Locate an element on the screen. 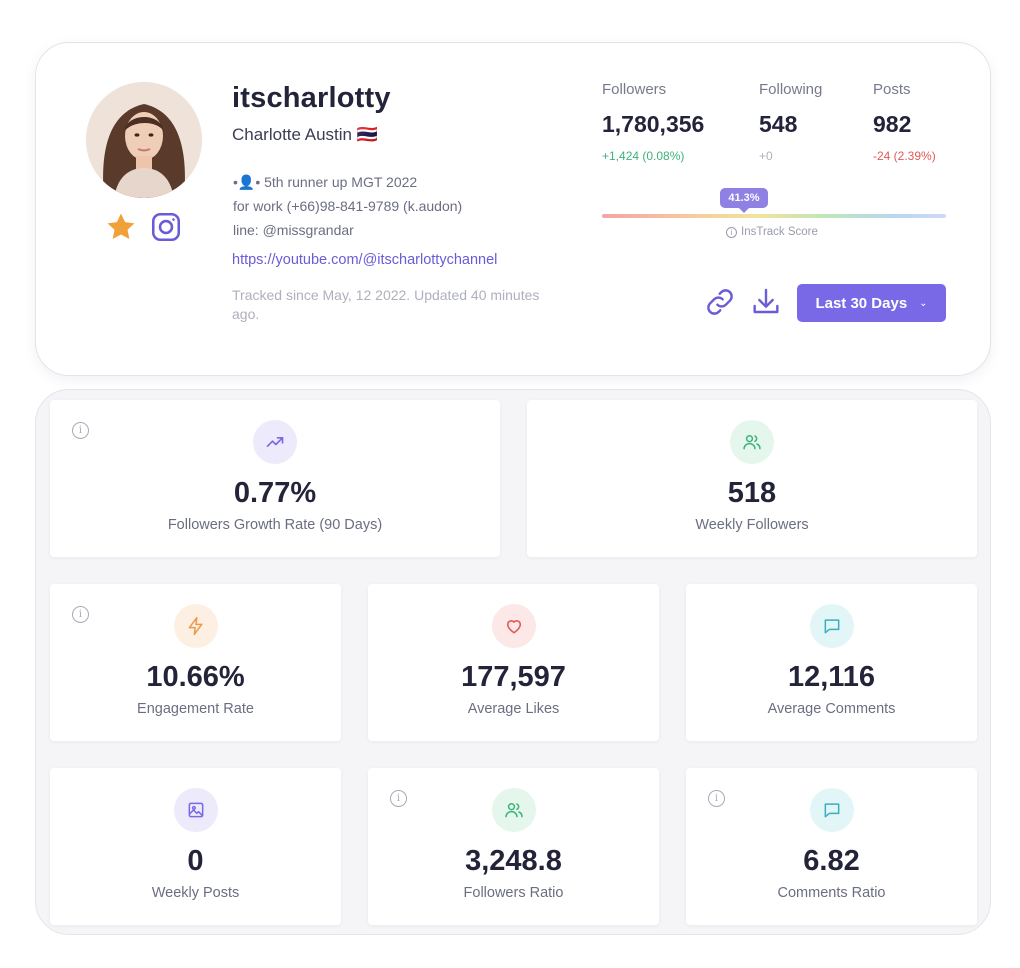 This screenshot has height=968, width=1020. metric-card-comments-ratio: i 6.82 Comments Ratio is located at coordinates (831, 846).